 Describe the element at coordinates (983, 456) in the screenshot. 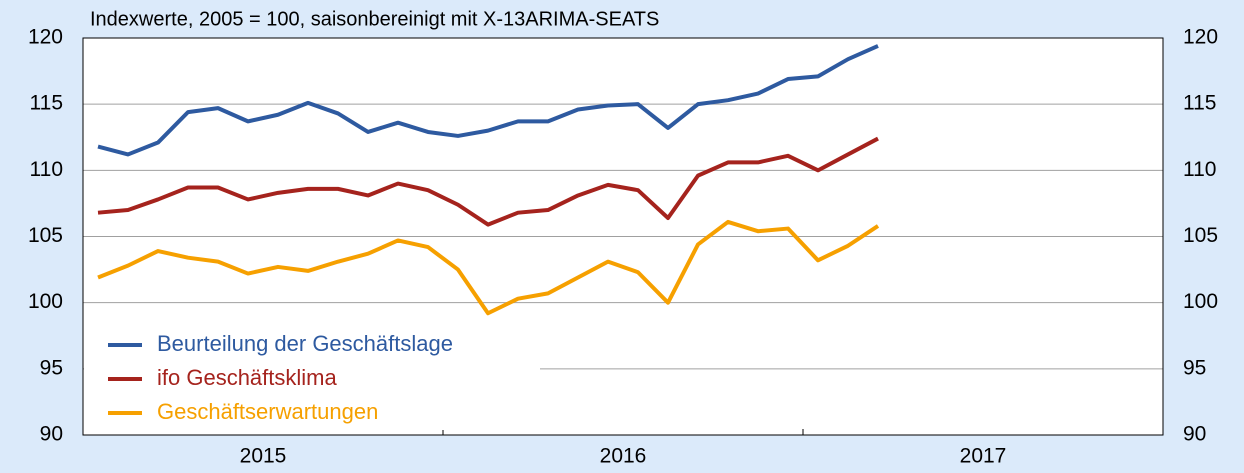

I see `x-tick-label: 2017` at that location.